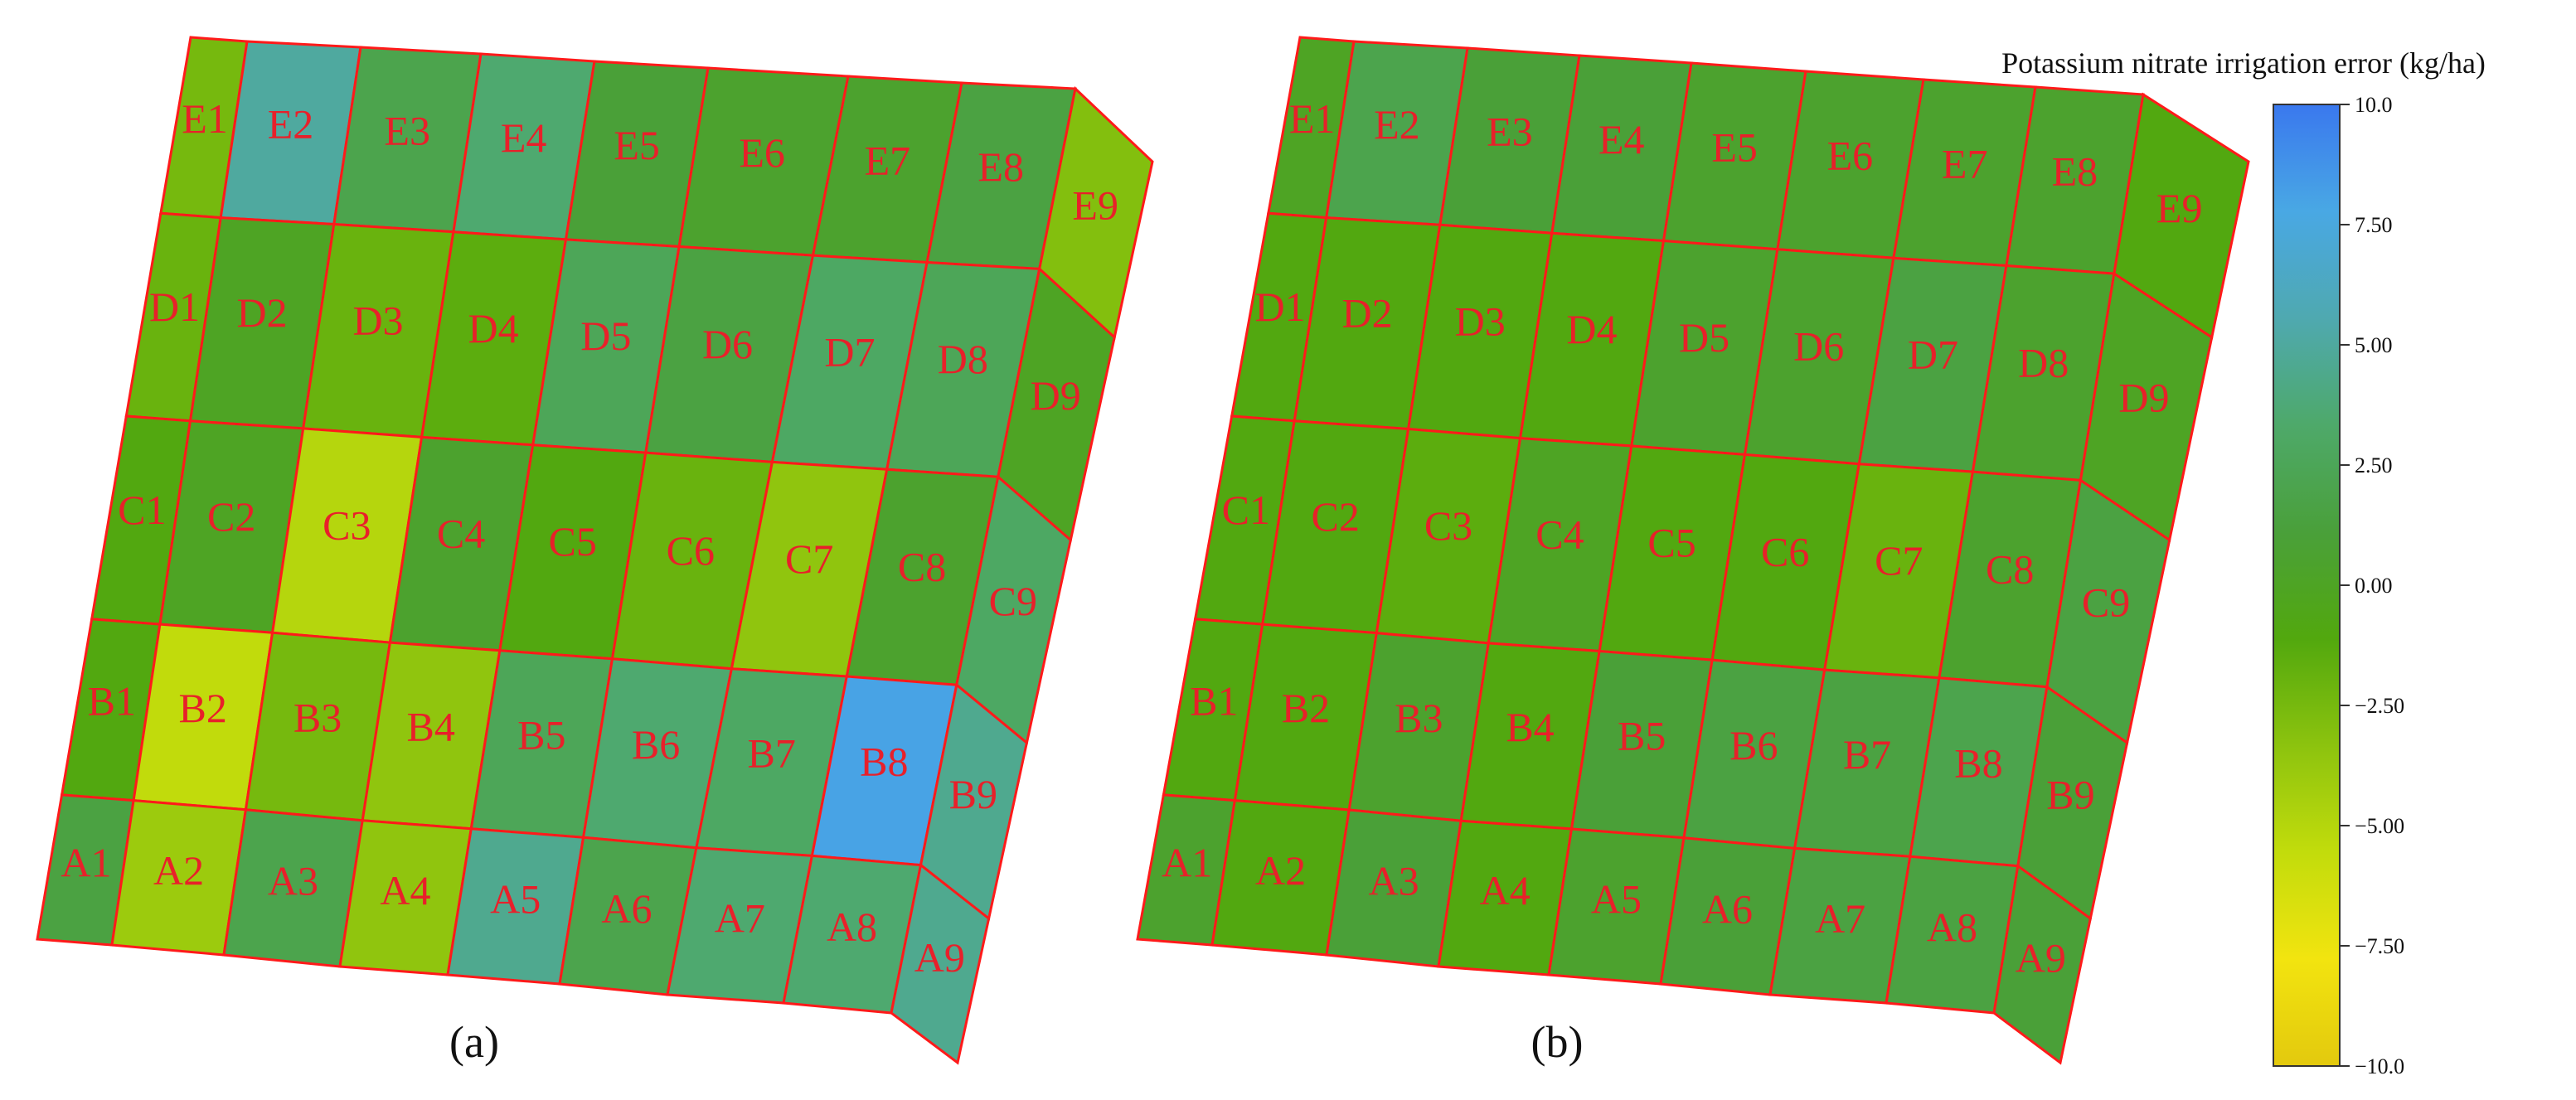  I want to click on cell-label-A5: A5, so click(515, 898).